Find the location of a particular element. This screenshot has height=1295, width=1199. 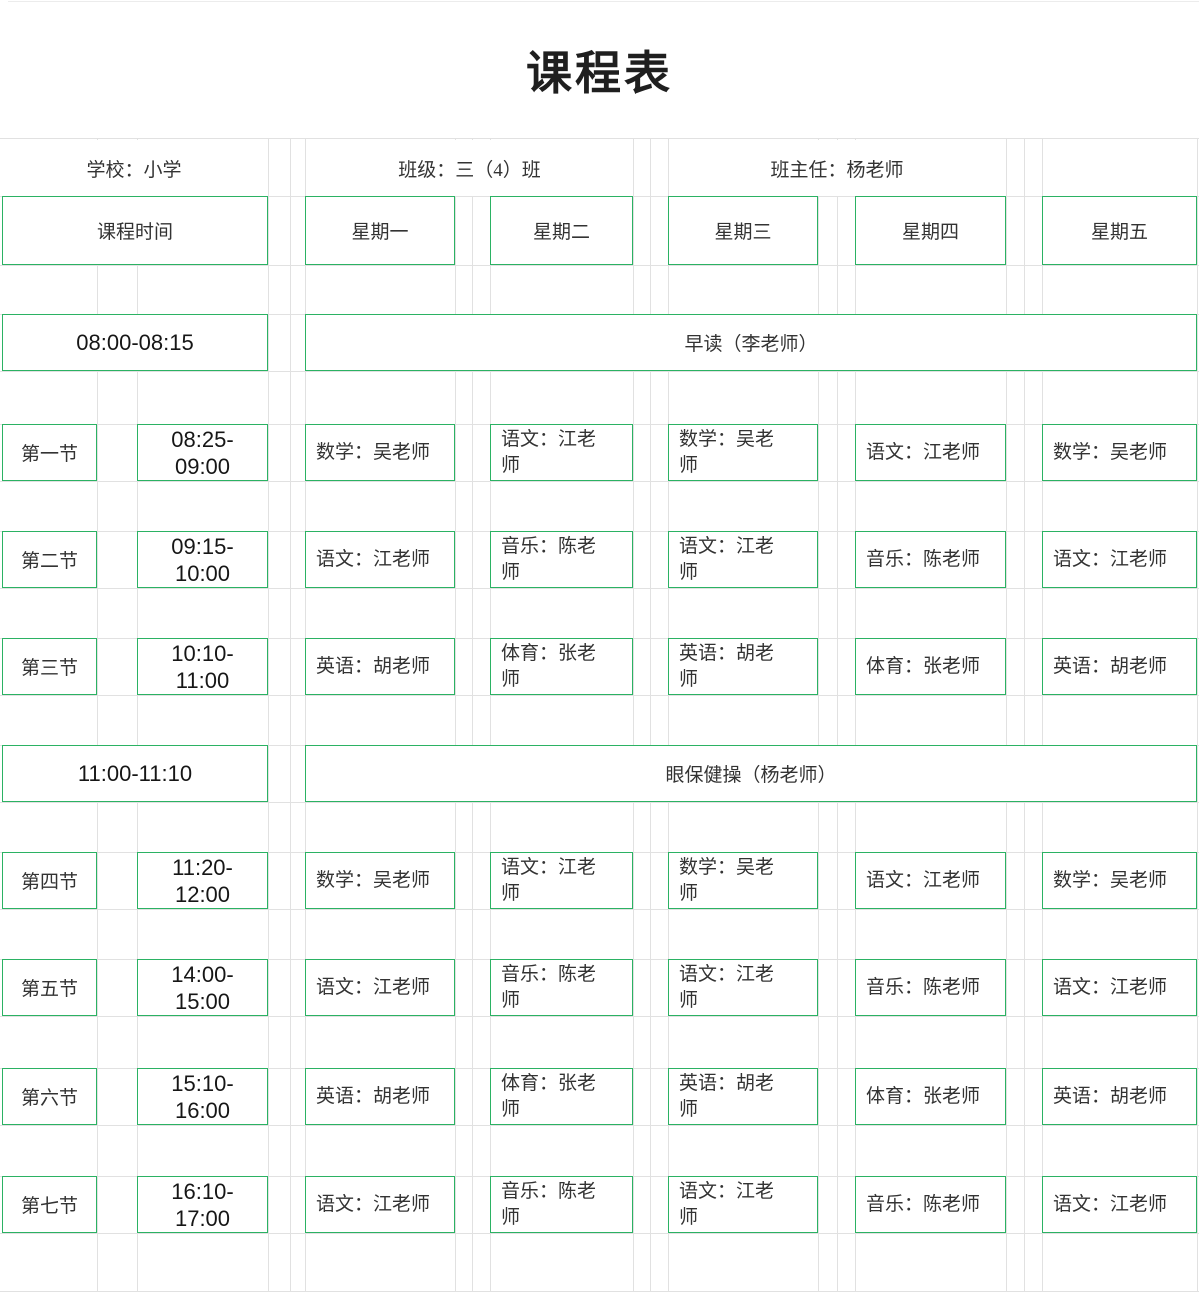

cell-morning-reading: 早读（李老师） is located at coordinates (751, 342).